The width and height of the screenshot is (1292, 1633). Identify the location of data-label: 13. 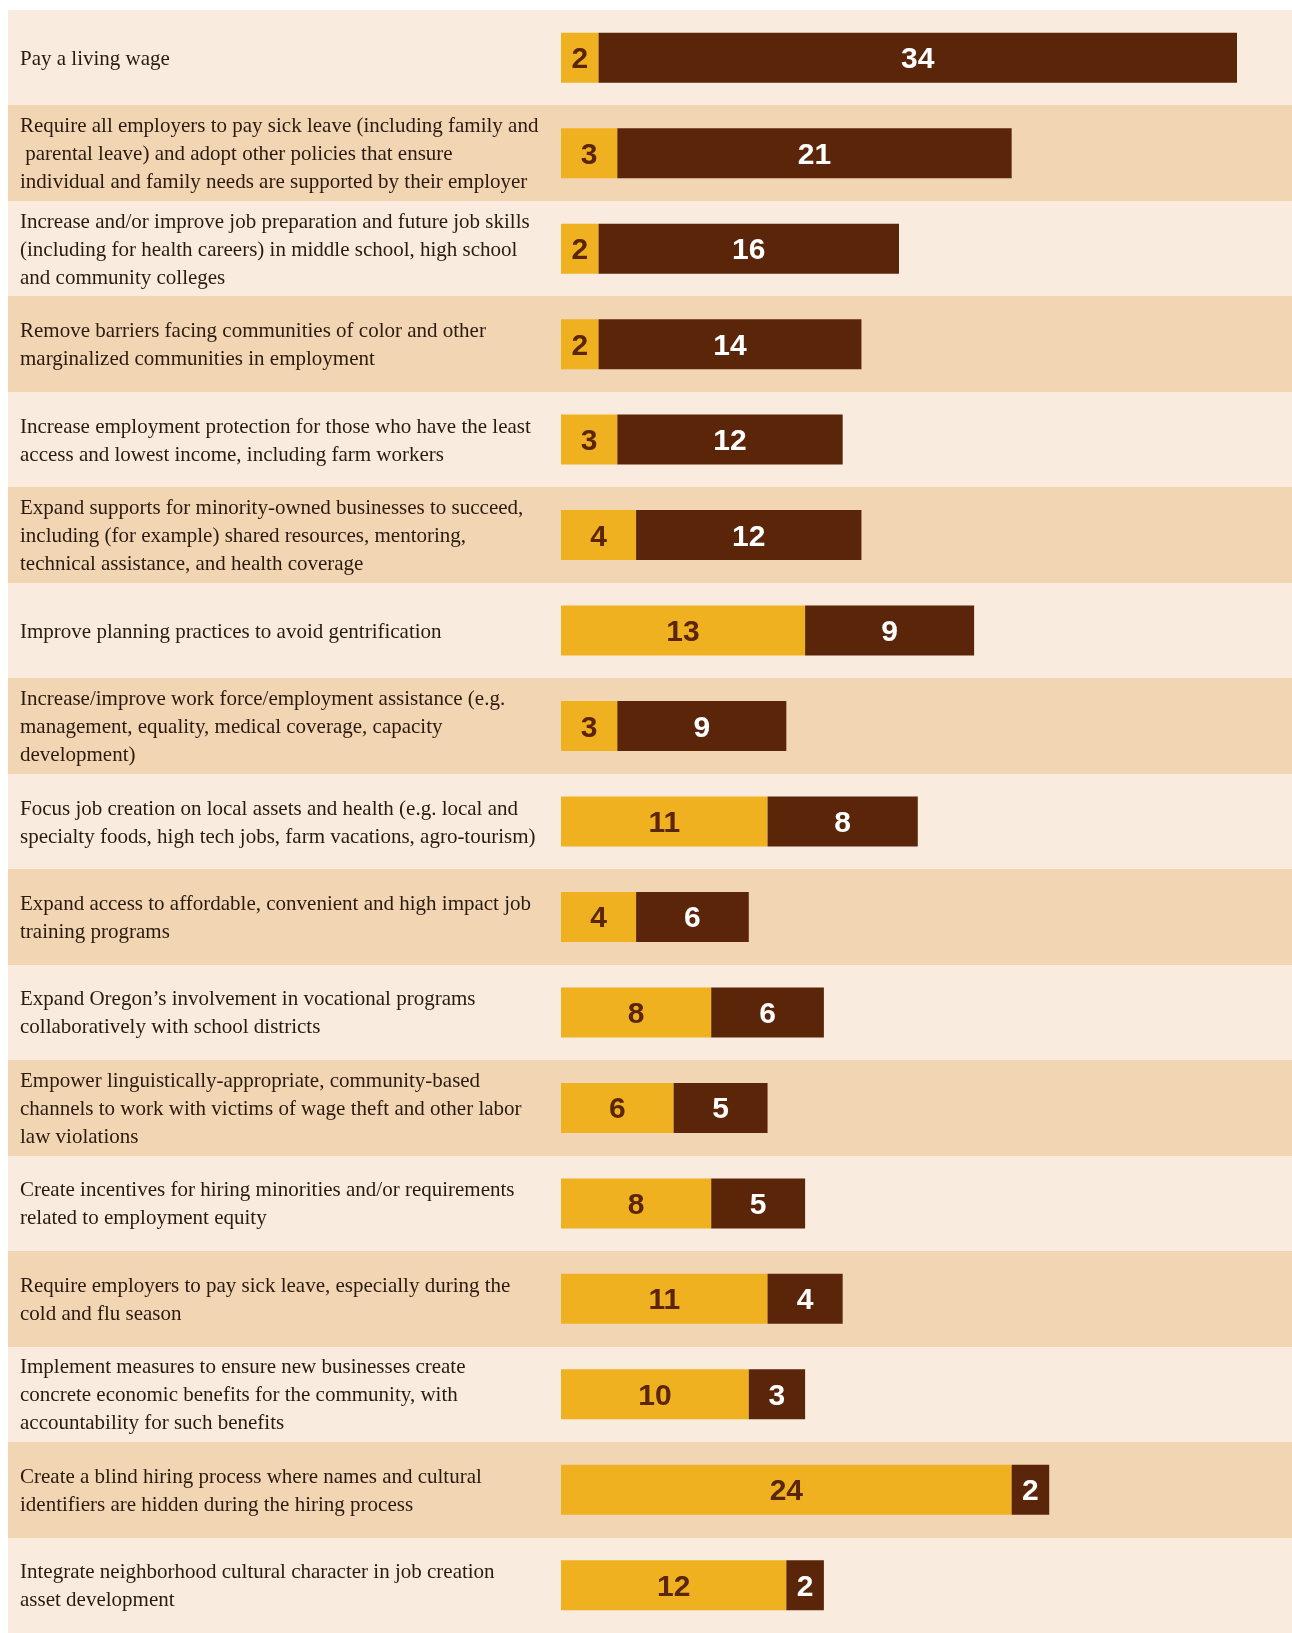
(683, 631).